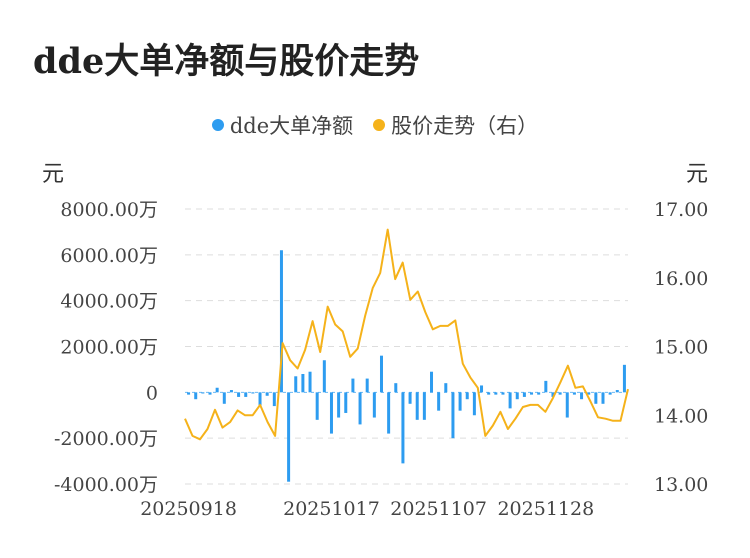  What do you see at coordinates (106, 485) in the screenshot?
I see `y-left-tick-label: -4000.00万` at bounding box center [106, 485].